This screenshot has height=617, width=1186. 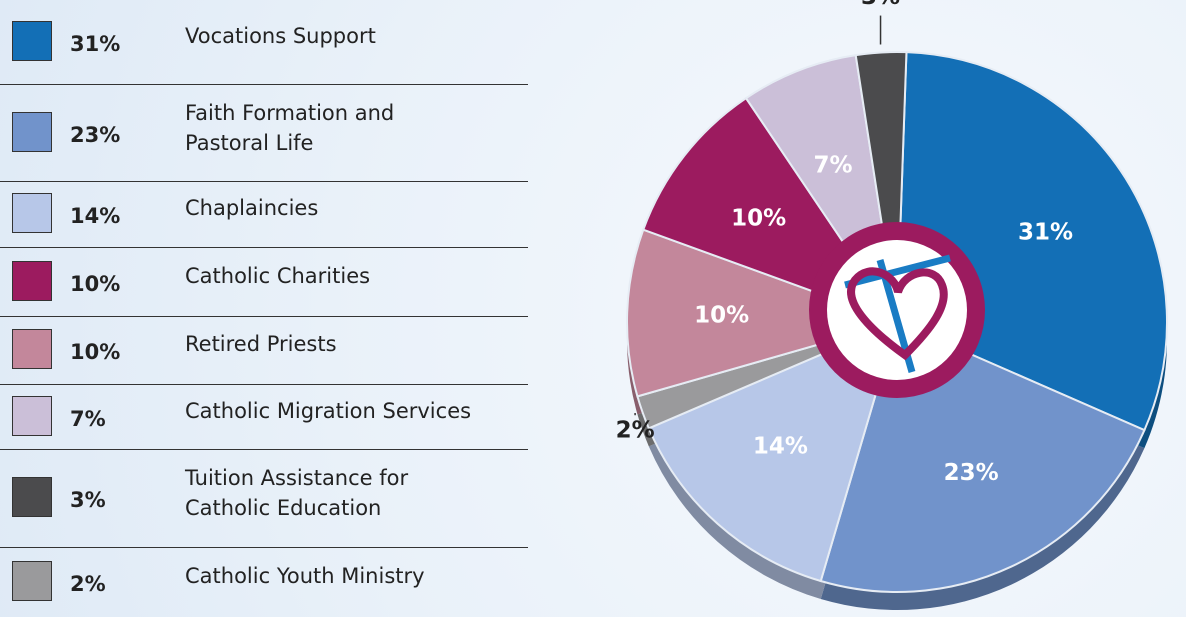 I want to click on legend-row: 2% Catholic Youth Ministry, so click(x=264, y=582).